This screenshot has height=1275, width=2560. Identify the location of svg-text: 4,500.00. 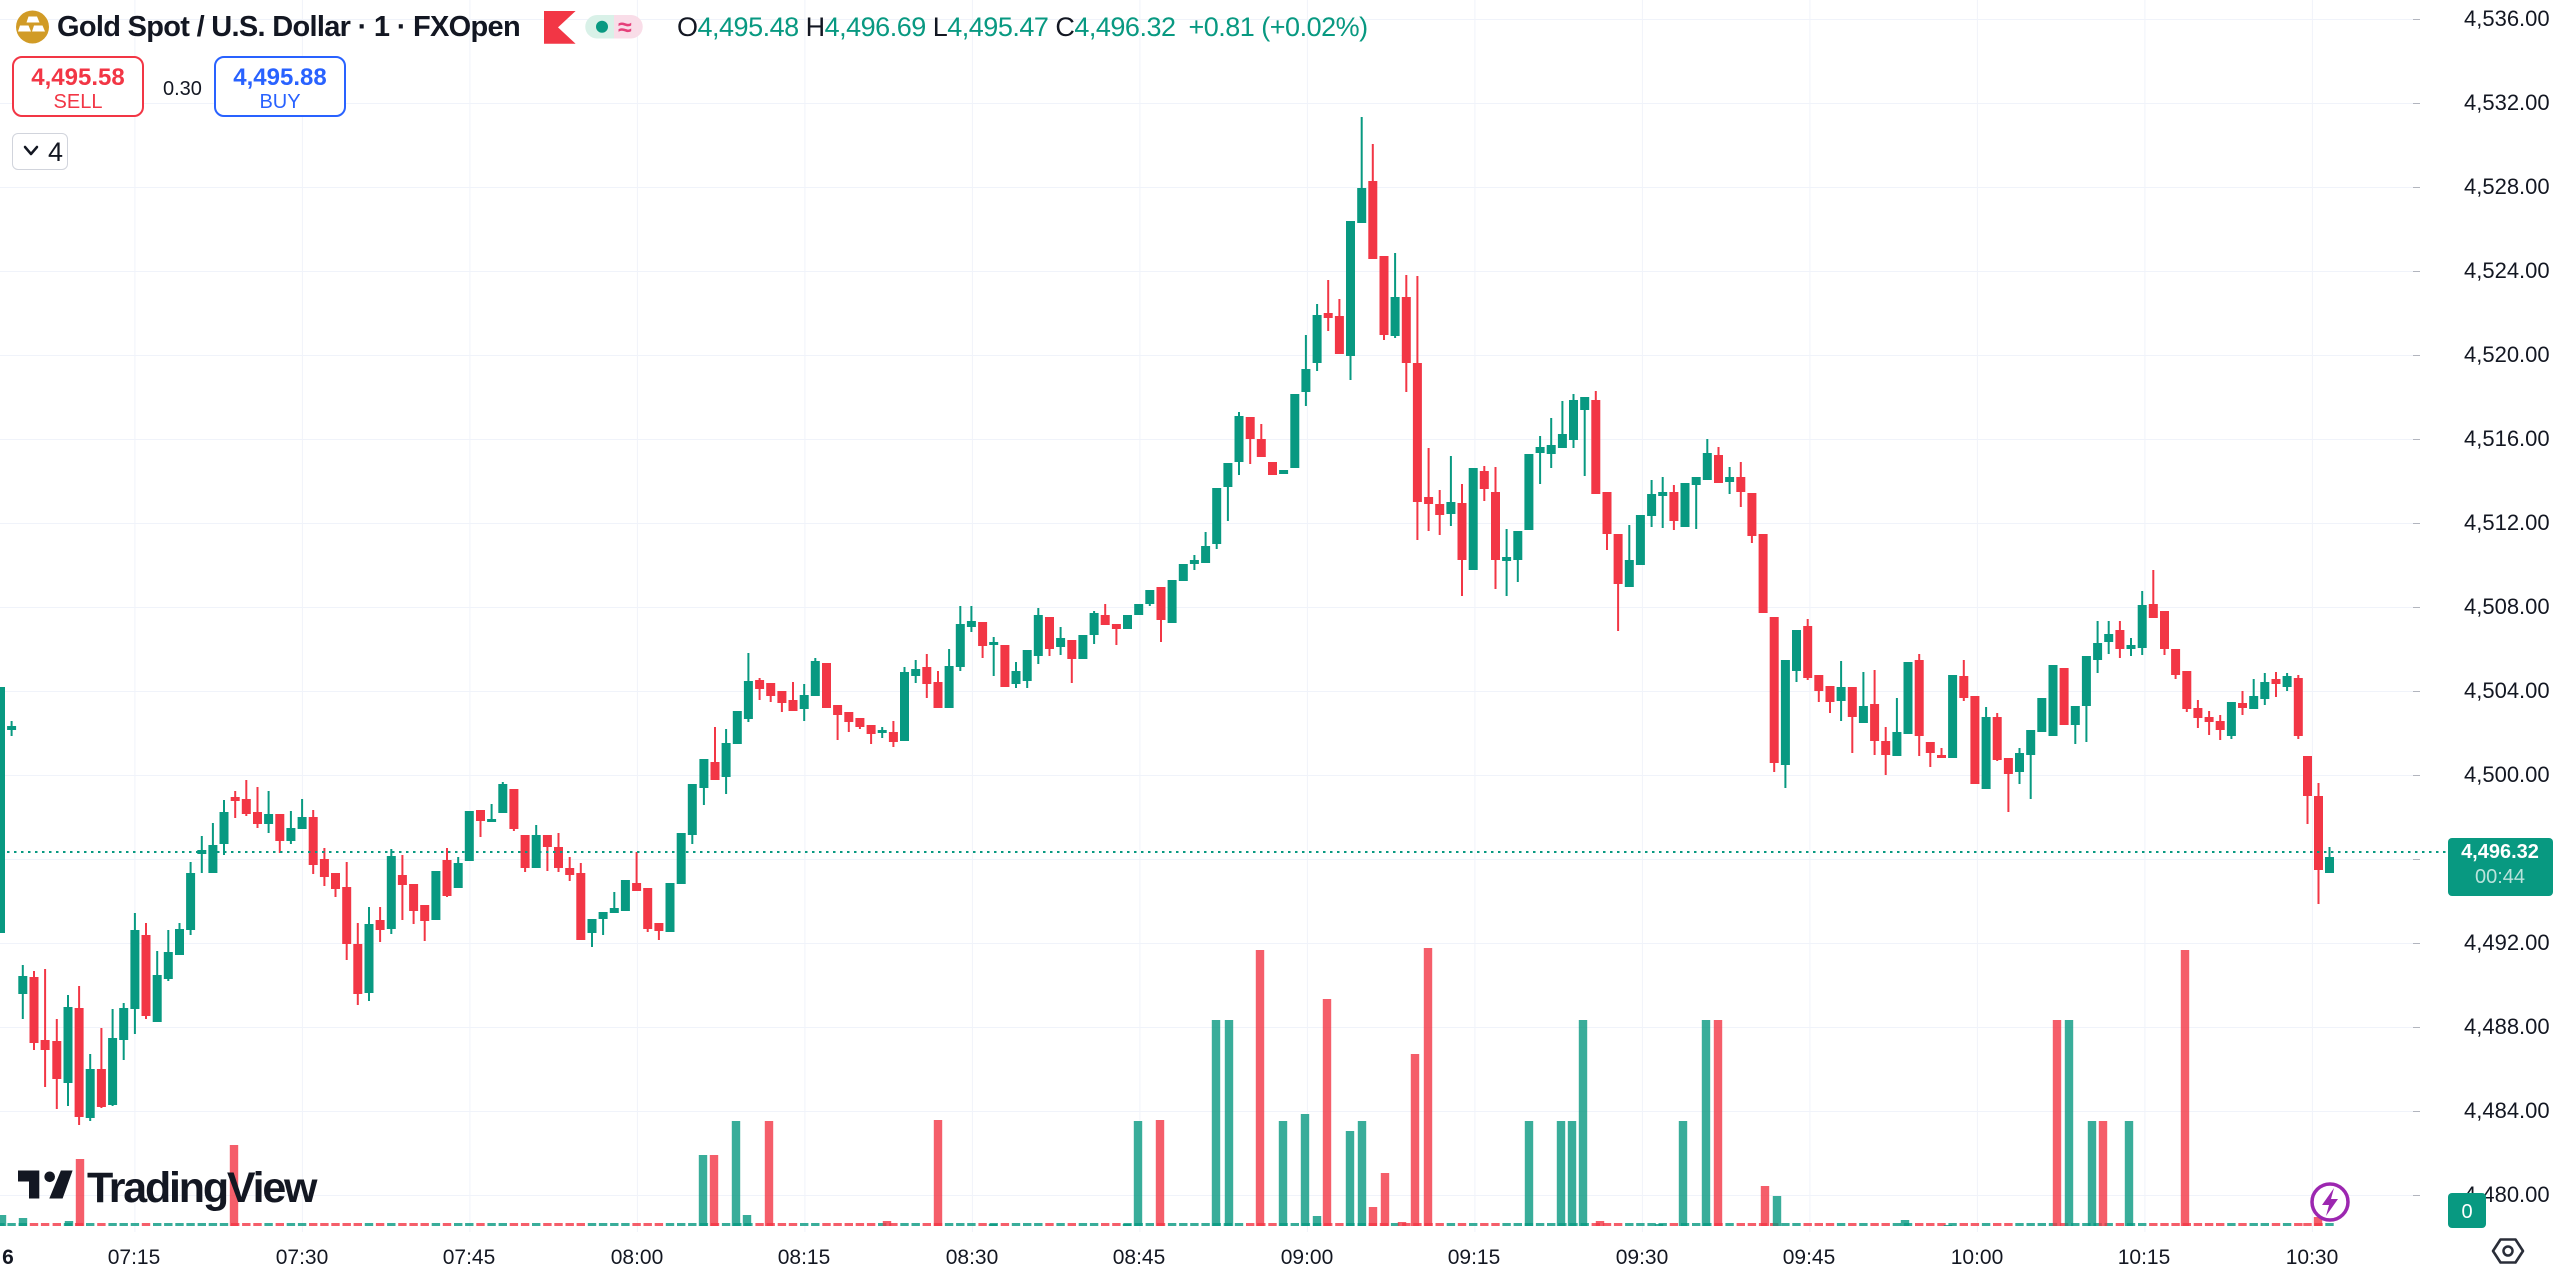
(2507, 774).